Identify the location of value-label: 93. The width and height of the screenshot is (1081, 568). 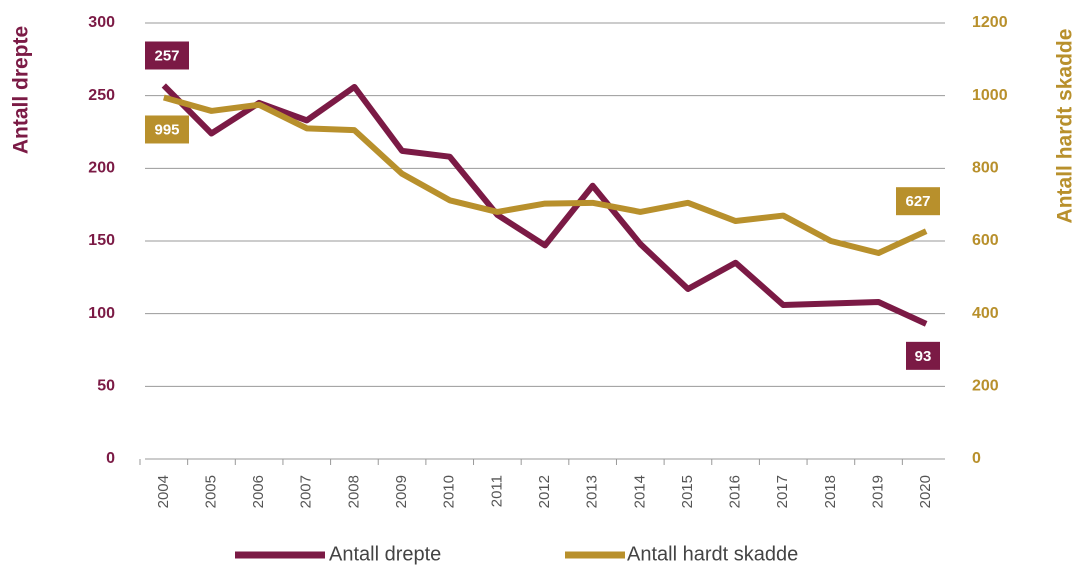
(923, 356).